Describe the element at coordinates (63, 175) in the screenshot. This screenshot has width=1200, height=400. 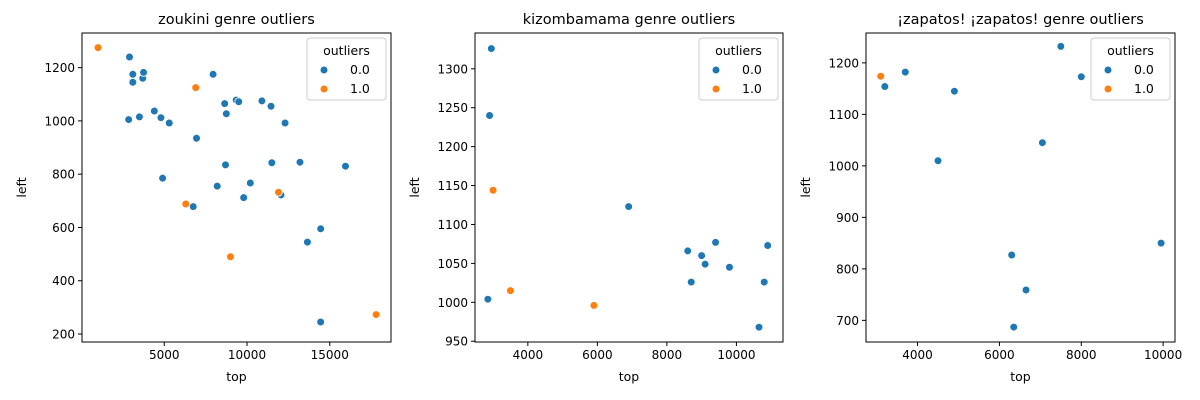
I see `y-tick-label: 800` at that location.